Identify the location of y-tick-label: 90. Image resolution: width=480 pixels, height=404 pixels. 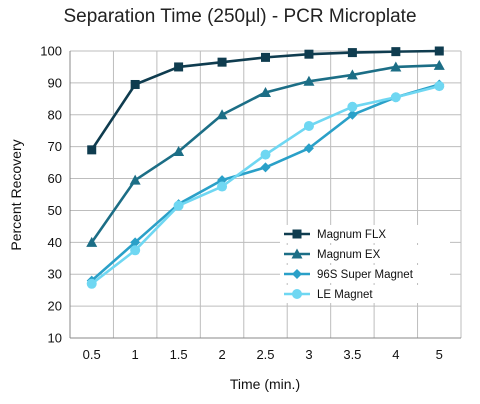
(55, 82).